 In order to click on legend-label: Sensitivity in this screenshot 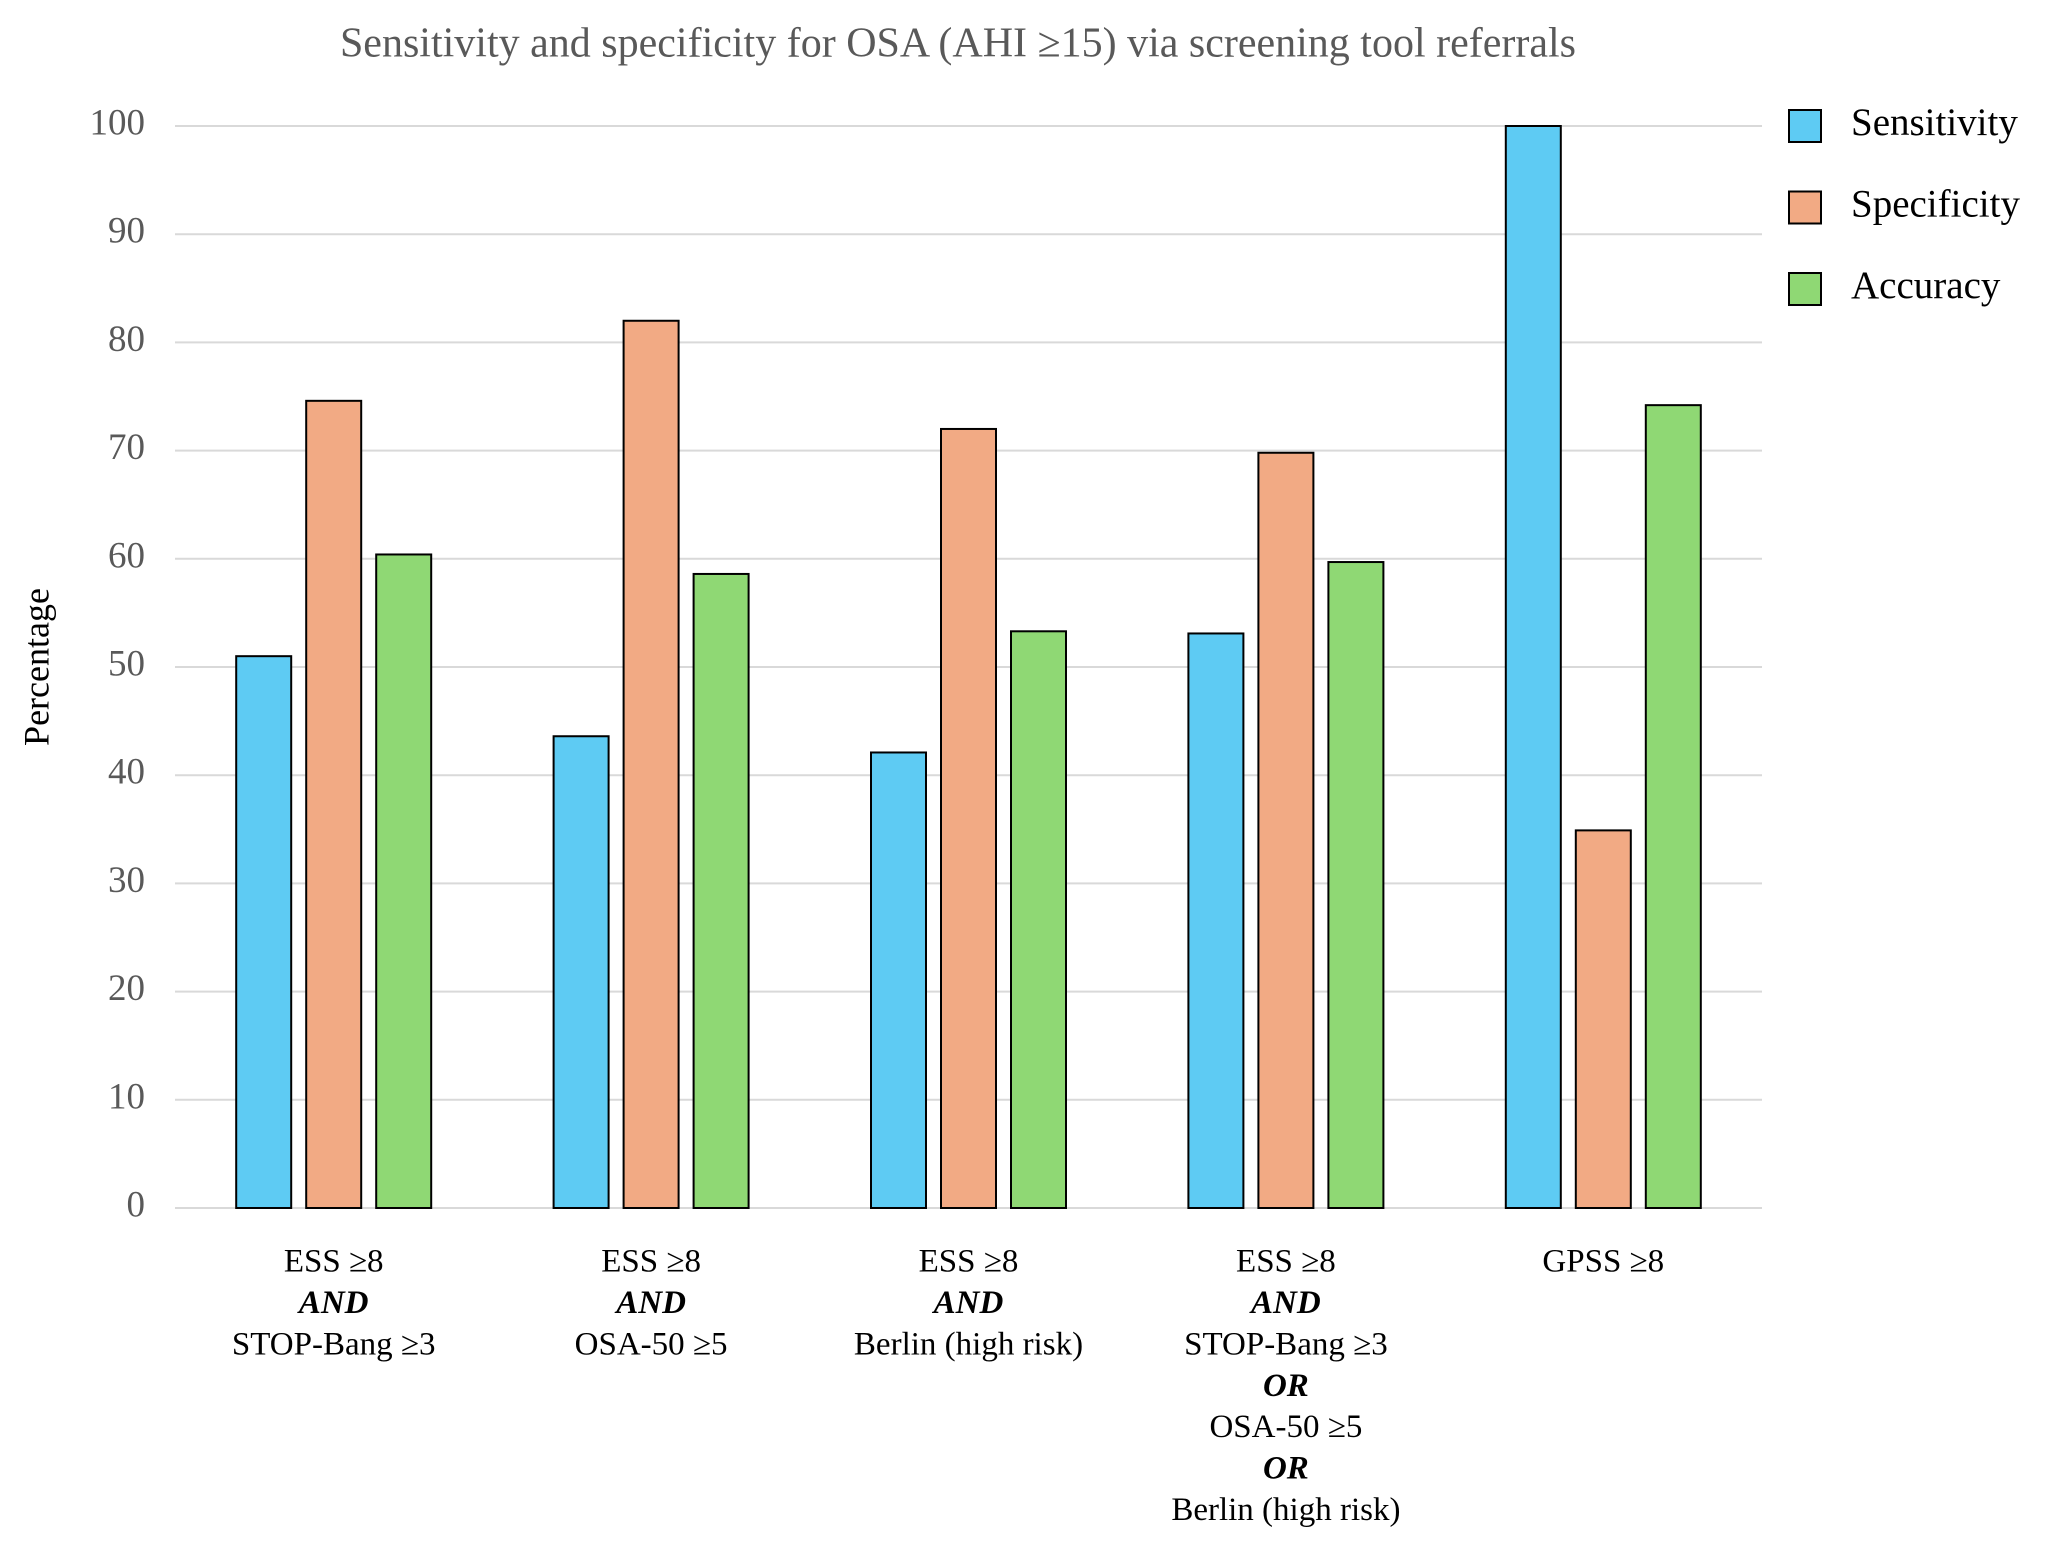, I will do `click(1934, 122)`.